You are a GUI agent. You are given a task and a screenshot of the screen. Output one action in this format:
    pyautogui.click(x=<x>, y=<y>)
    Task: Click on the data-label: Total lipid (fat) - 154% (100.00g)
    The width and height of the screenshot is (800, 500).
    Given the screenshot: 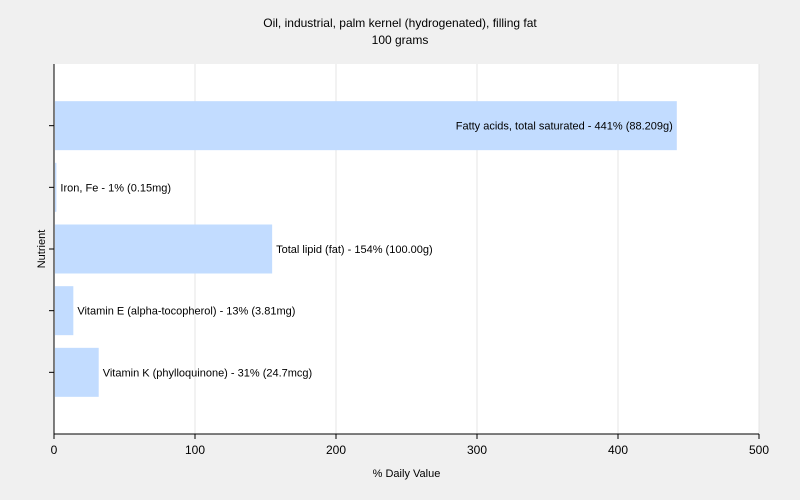 What is the action you would take?
    pyautogui.click(x=354, y=250)
    